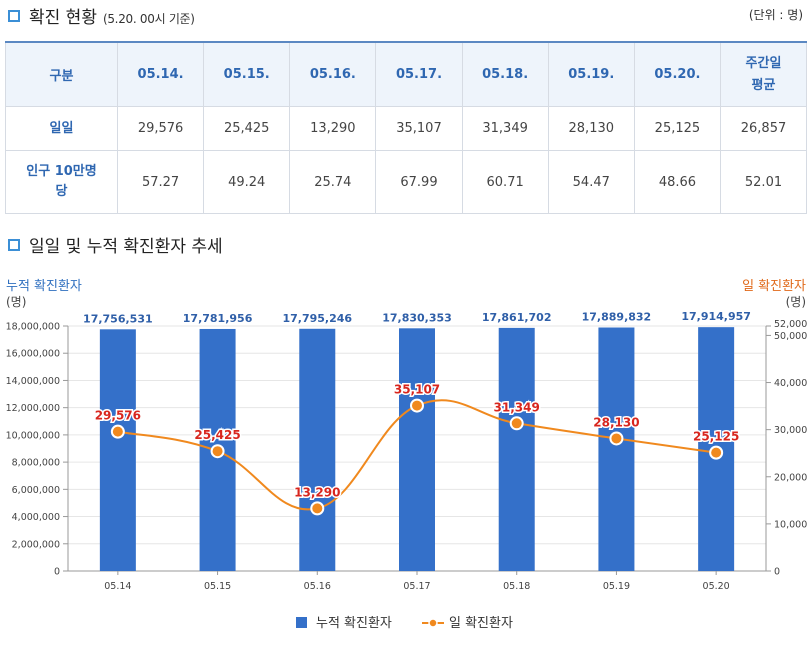  I want to click on chart-section-title: 일일 및 누적 확진환자 추세, so click(126, 247).